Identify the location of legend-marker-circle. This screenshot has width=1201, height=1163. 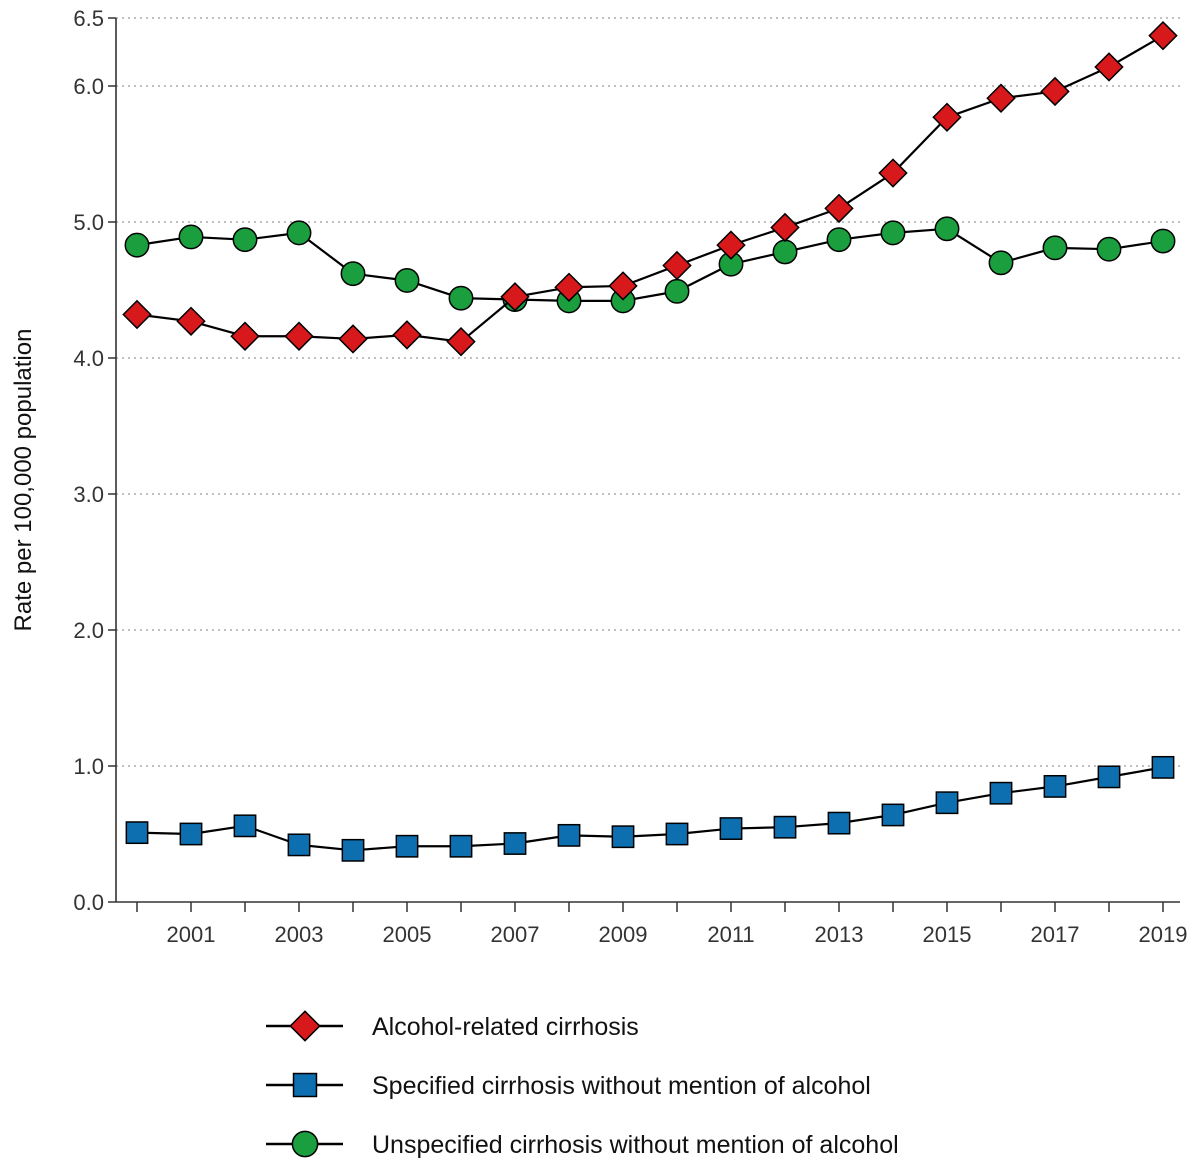
(305, 1144).